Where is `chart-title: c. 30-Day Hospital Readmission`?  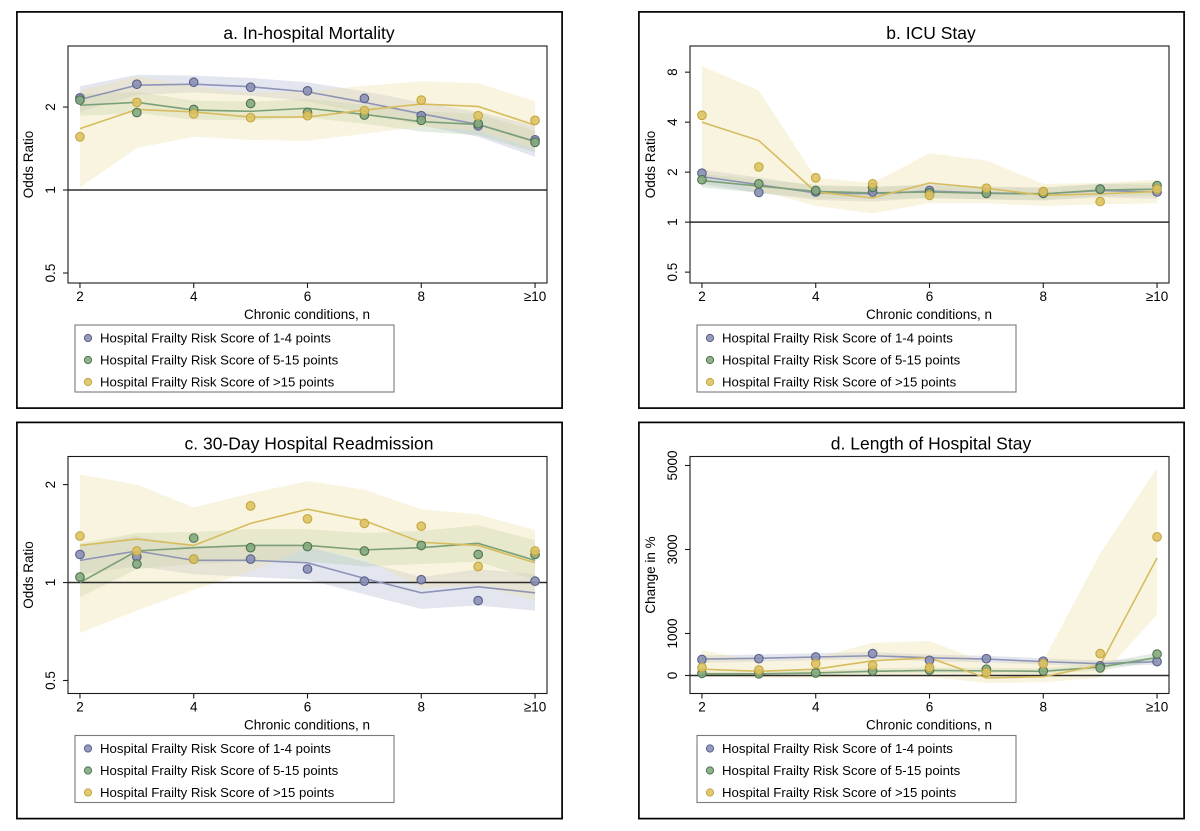
chart-title: c. 30-Day Hospital Readmission is located at coordinates (309, 444).